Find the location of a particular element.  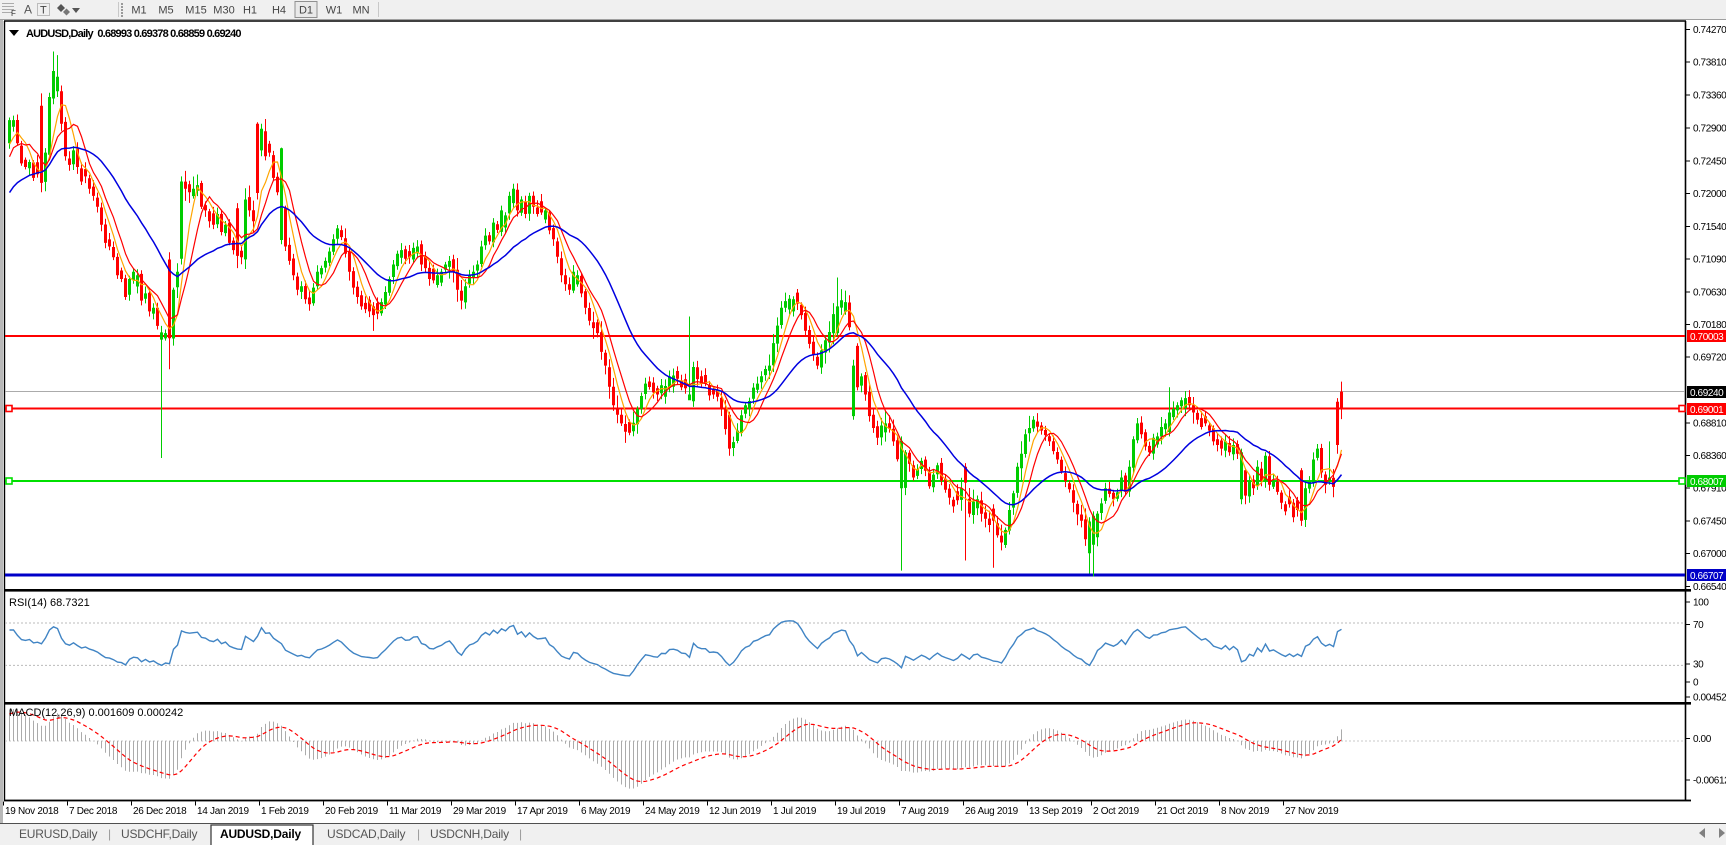

svg-text: USDCAD,Daily is located at coordinates (366, 834).